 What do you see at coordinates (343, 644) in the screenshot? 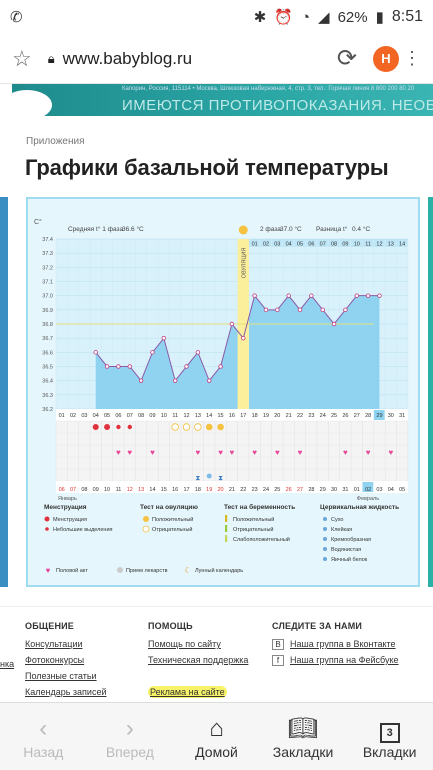
I see `vk-link-text: Наша группа в Вконтакте` at bounding box center [343, 644].